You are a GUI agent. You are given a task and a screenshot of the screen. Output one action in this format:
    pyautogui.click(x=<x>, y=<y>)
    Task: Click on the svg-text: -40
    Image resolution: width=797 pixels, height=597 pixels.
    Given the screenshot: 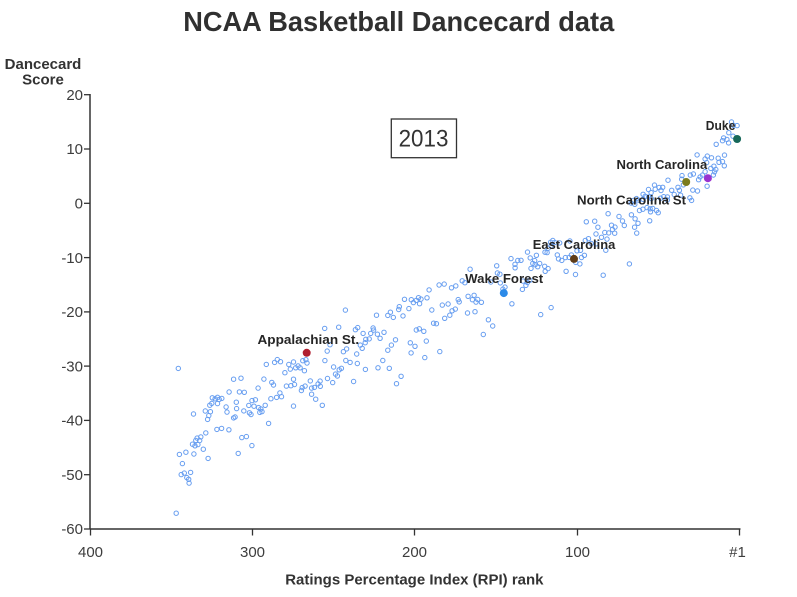 What is the action you would take?
    pyautogui.click(x=72, y=421)
    